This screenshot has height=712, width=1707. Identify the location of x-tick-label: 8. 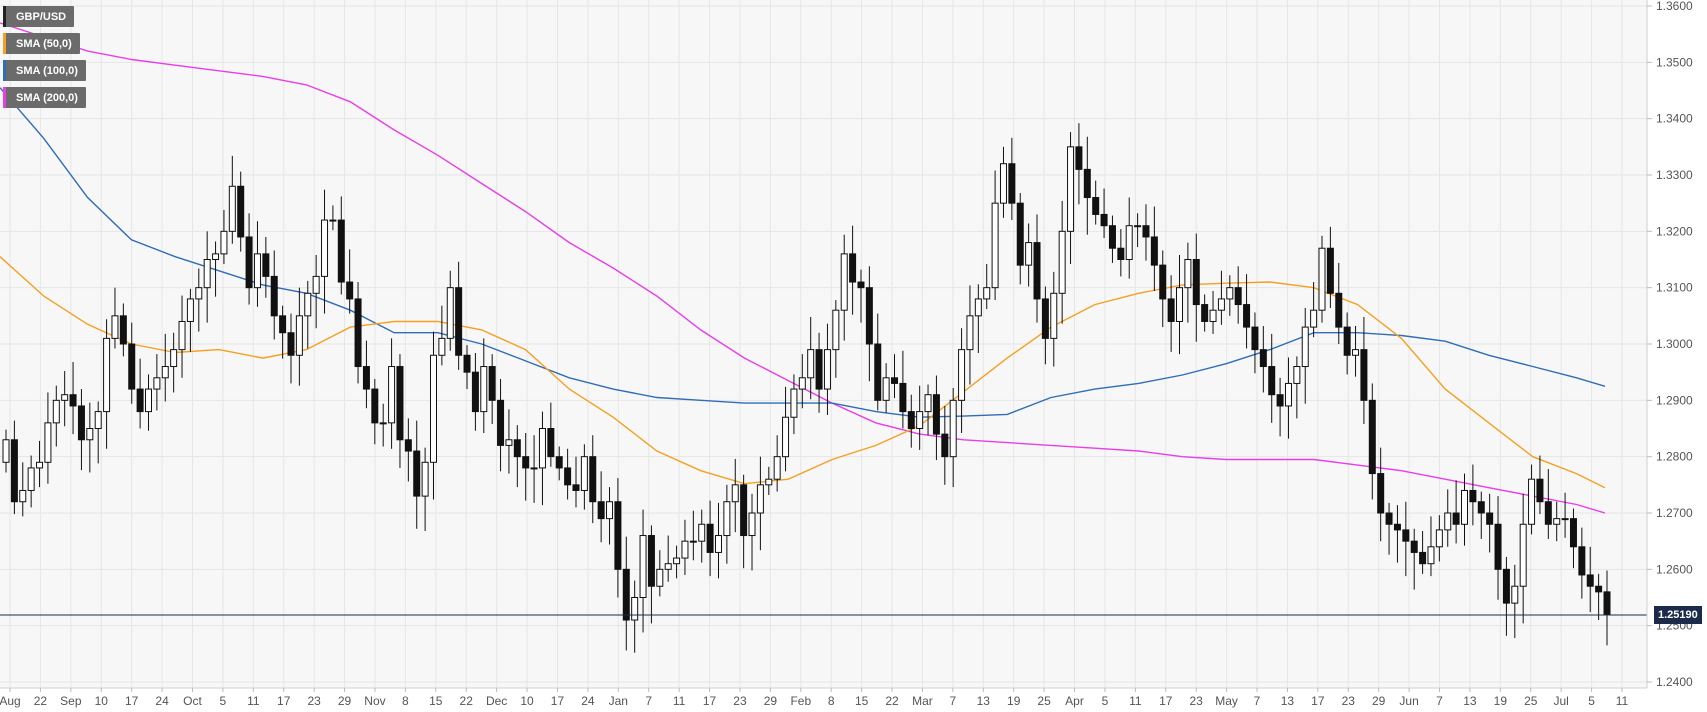
(831, 701).